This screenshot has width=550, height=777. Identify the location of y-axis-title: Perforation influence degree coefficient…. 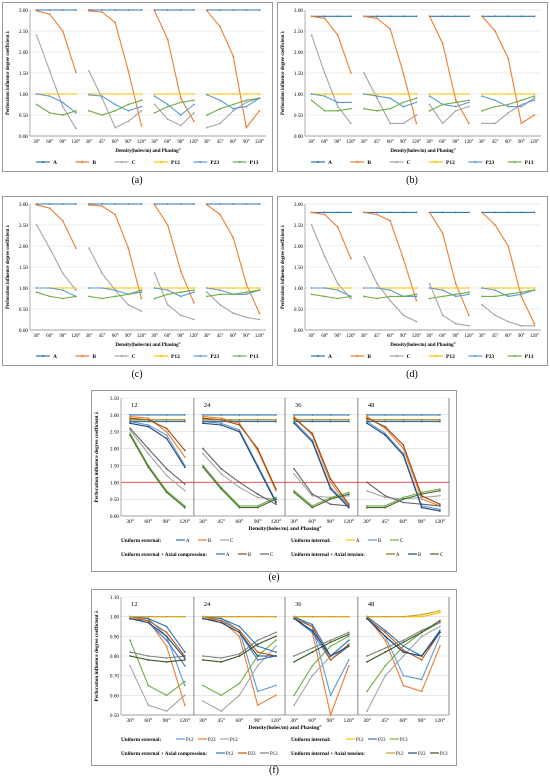
(97, 655).